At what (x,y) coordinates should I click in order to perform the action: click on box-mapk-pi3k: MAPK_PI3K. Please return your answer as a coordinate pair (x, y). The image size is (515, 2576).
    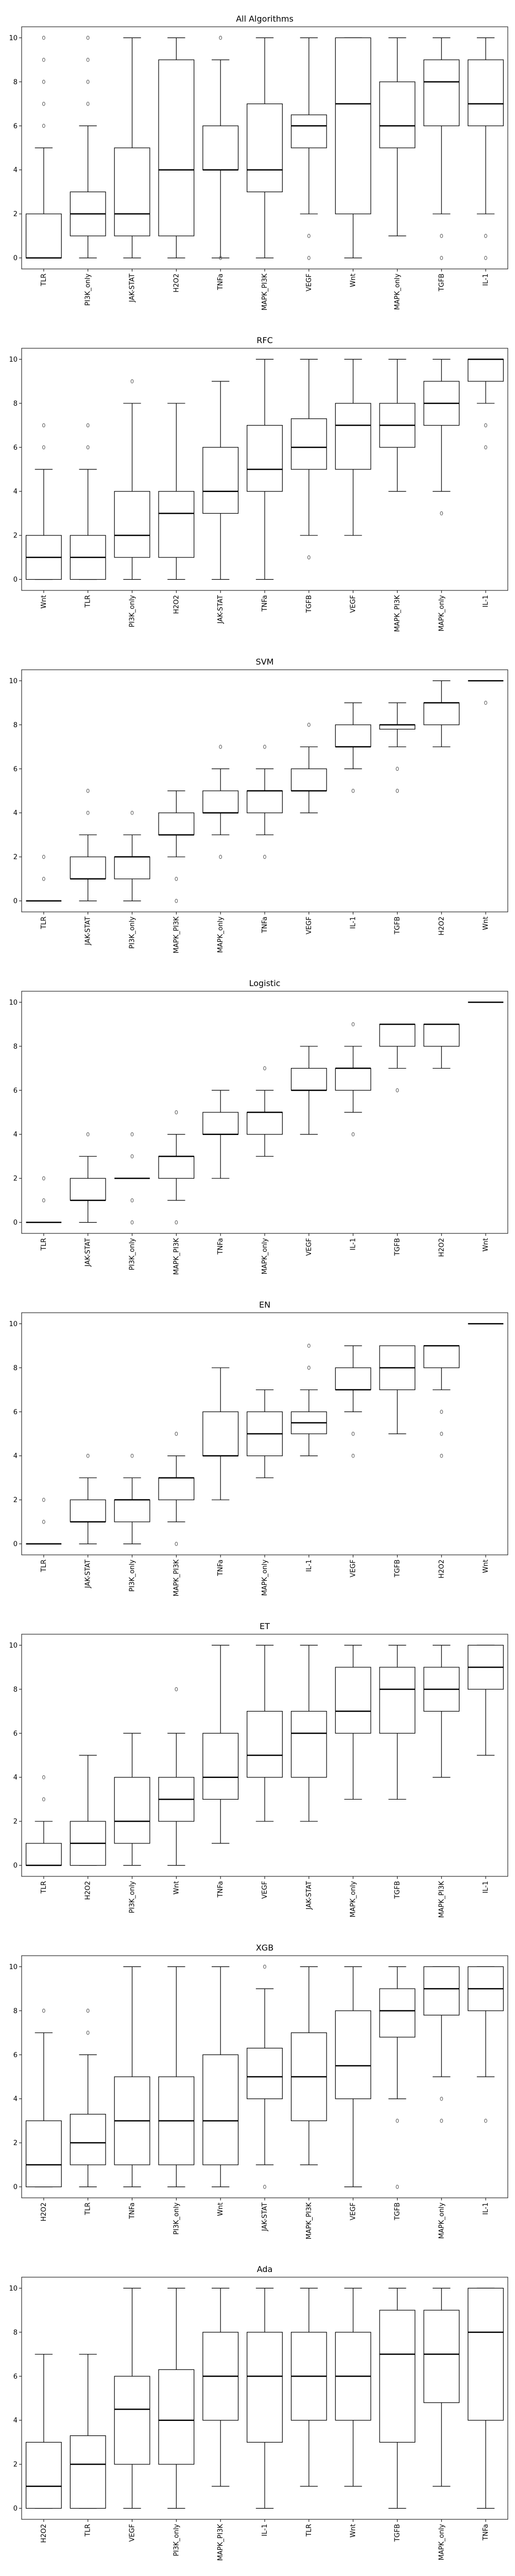
    Looking at the image, I should click on (176, 1514).